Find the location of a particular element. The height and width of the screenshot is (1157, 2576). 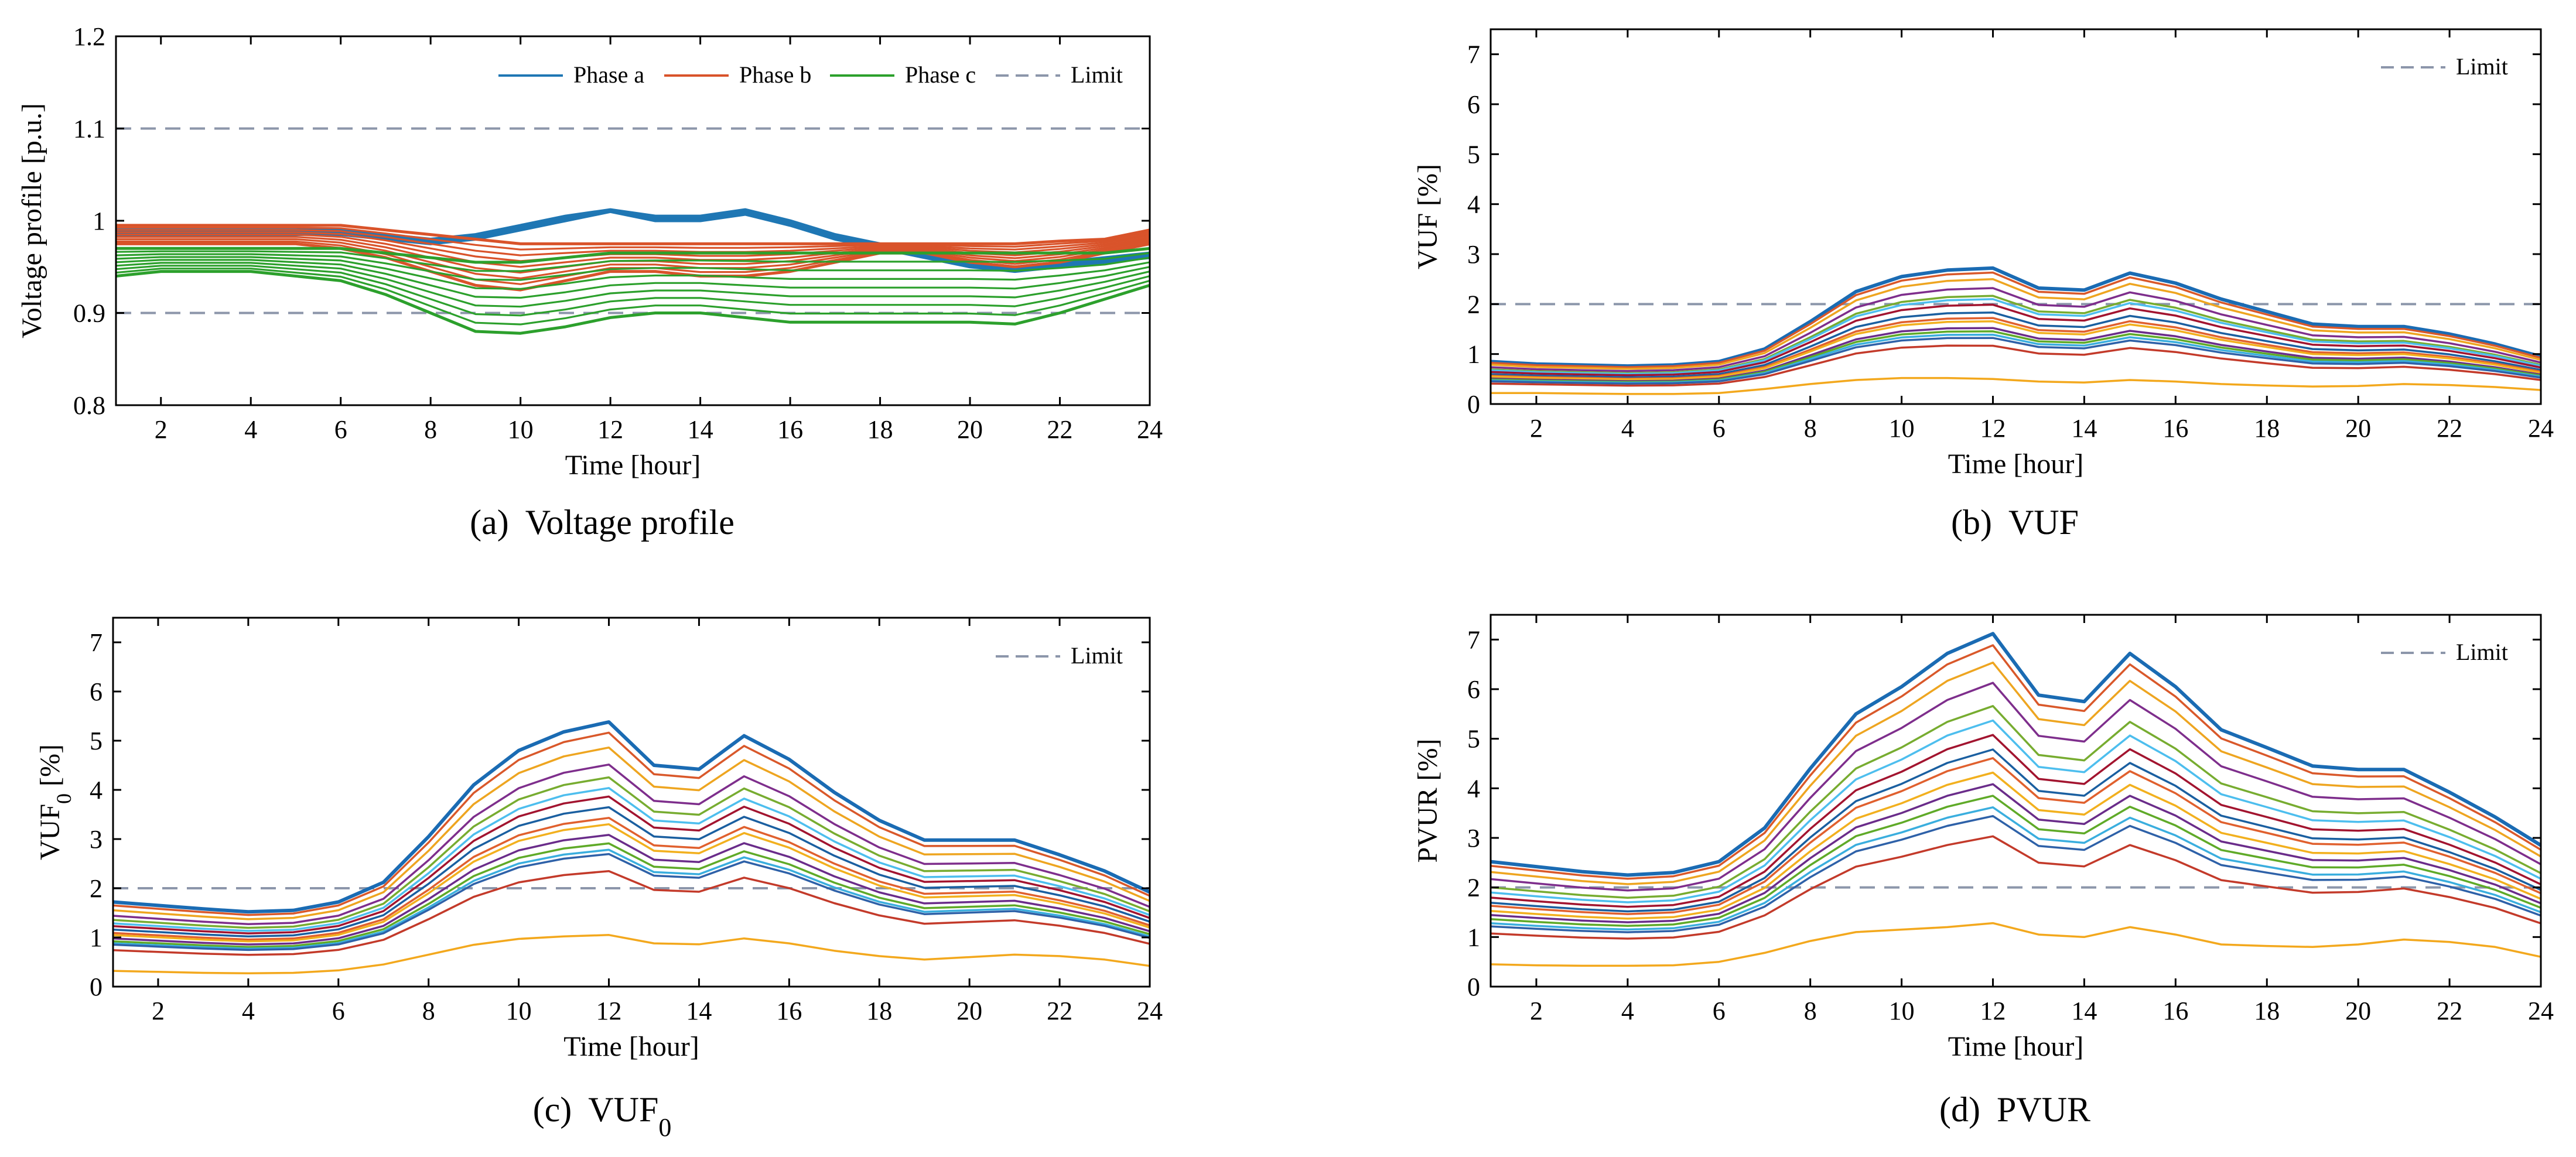

caption-b: (b) VUF is located at coordinates (2015, 522).